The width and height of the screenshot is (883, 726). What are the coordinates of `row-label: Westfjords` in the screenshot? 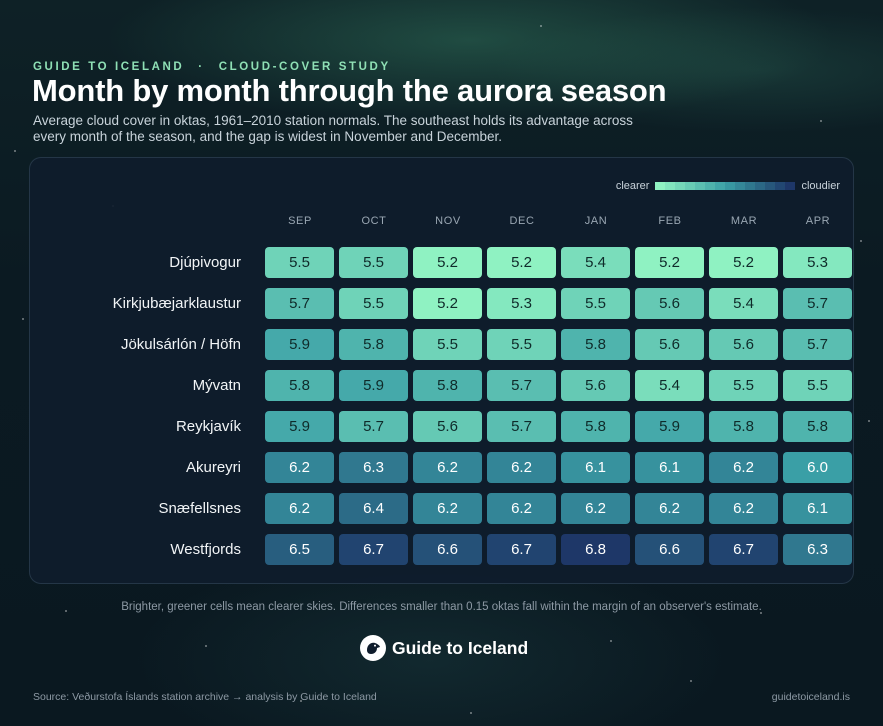 It's located at (205, 549).